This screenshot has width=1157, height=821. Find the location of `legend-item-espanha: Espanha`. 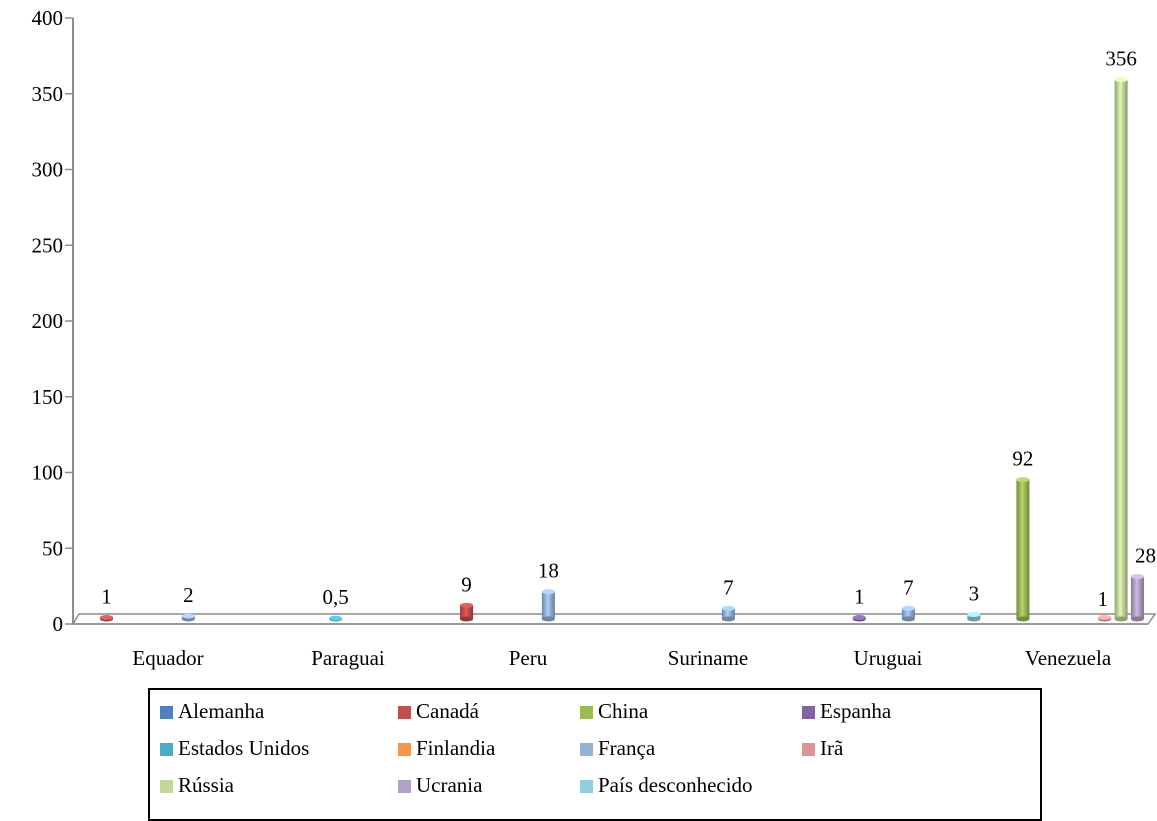

legend-item-espanha: Espanha is located at coordinates (846, 711).